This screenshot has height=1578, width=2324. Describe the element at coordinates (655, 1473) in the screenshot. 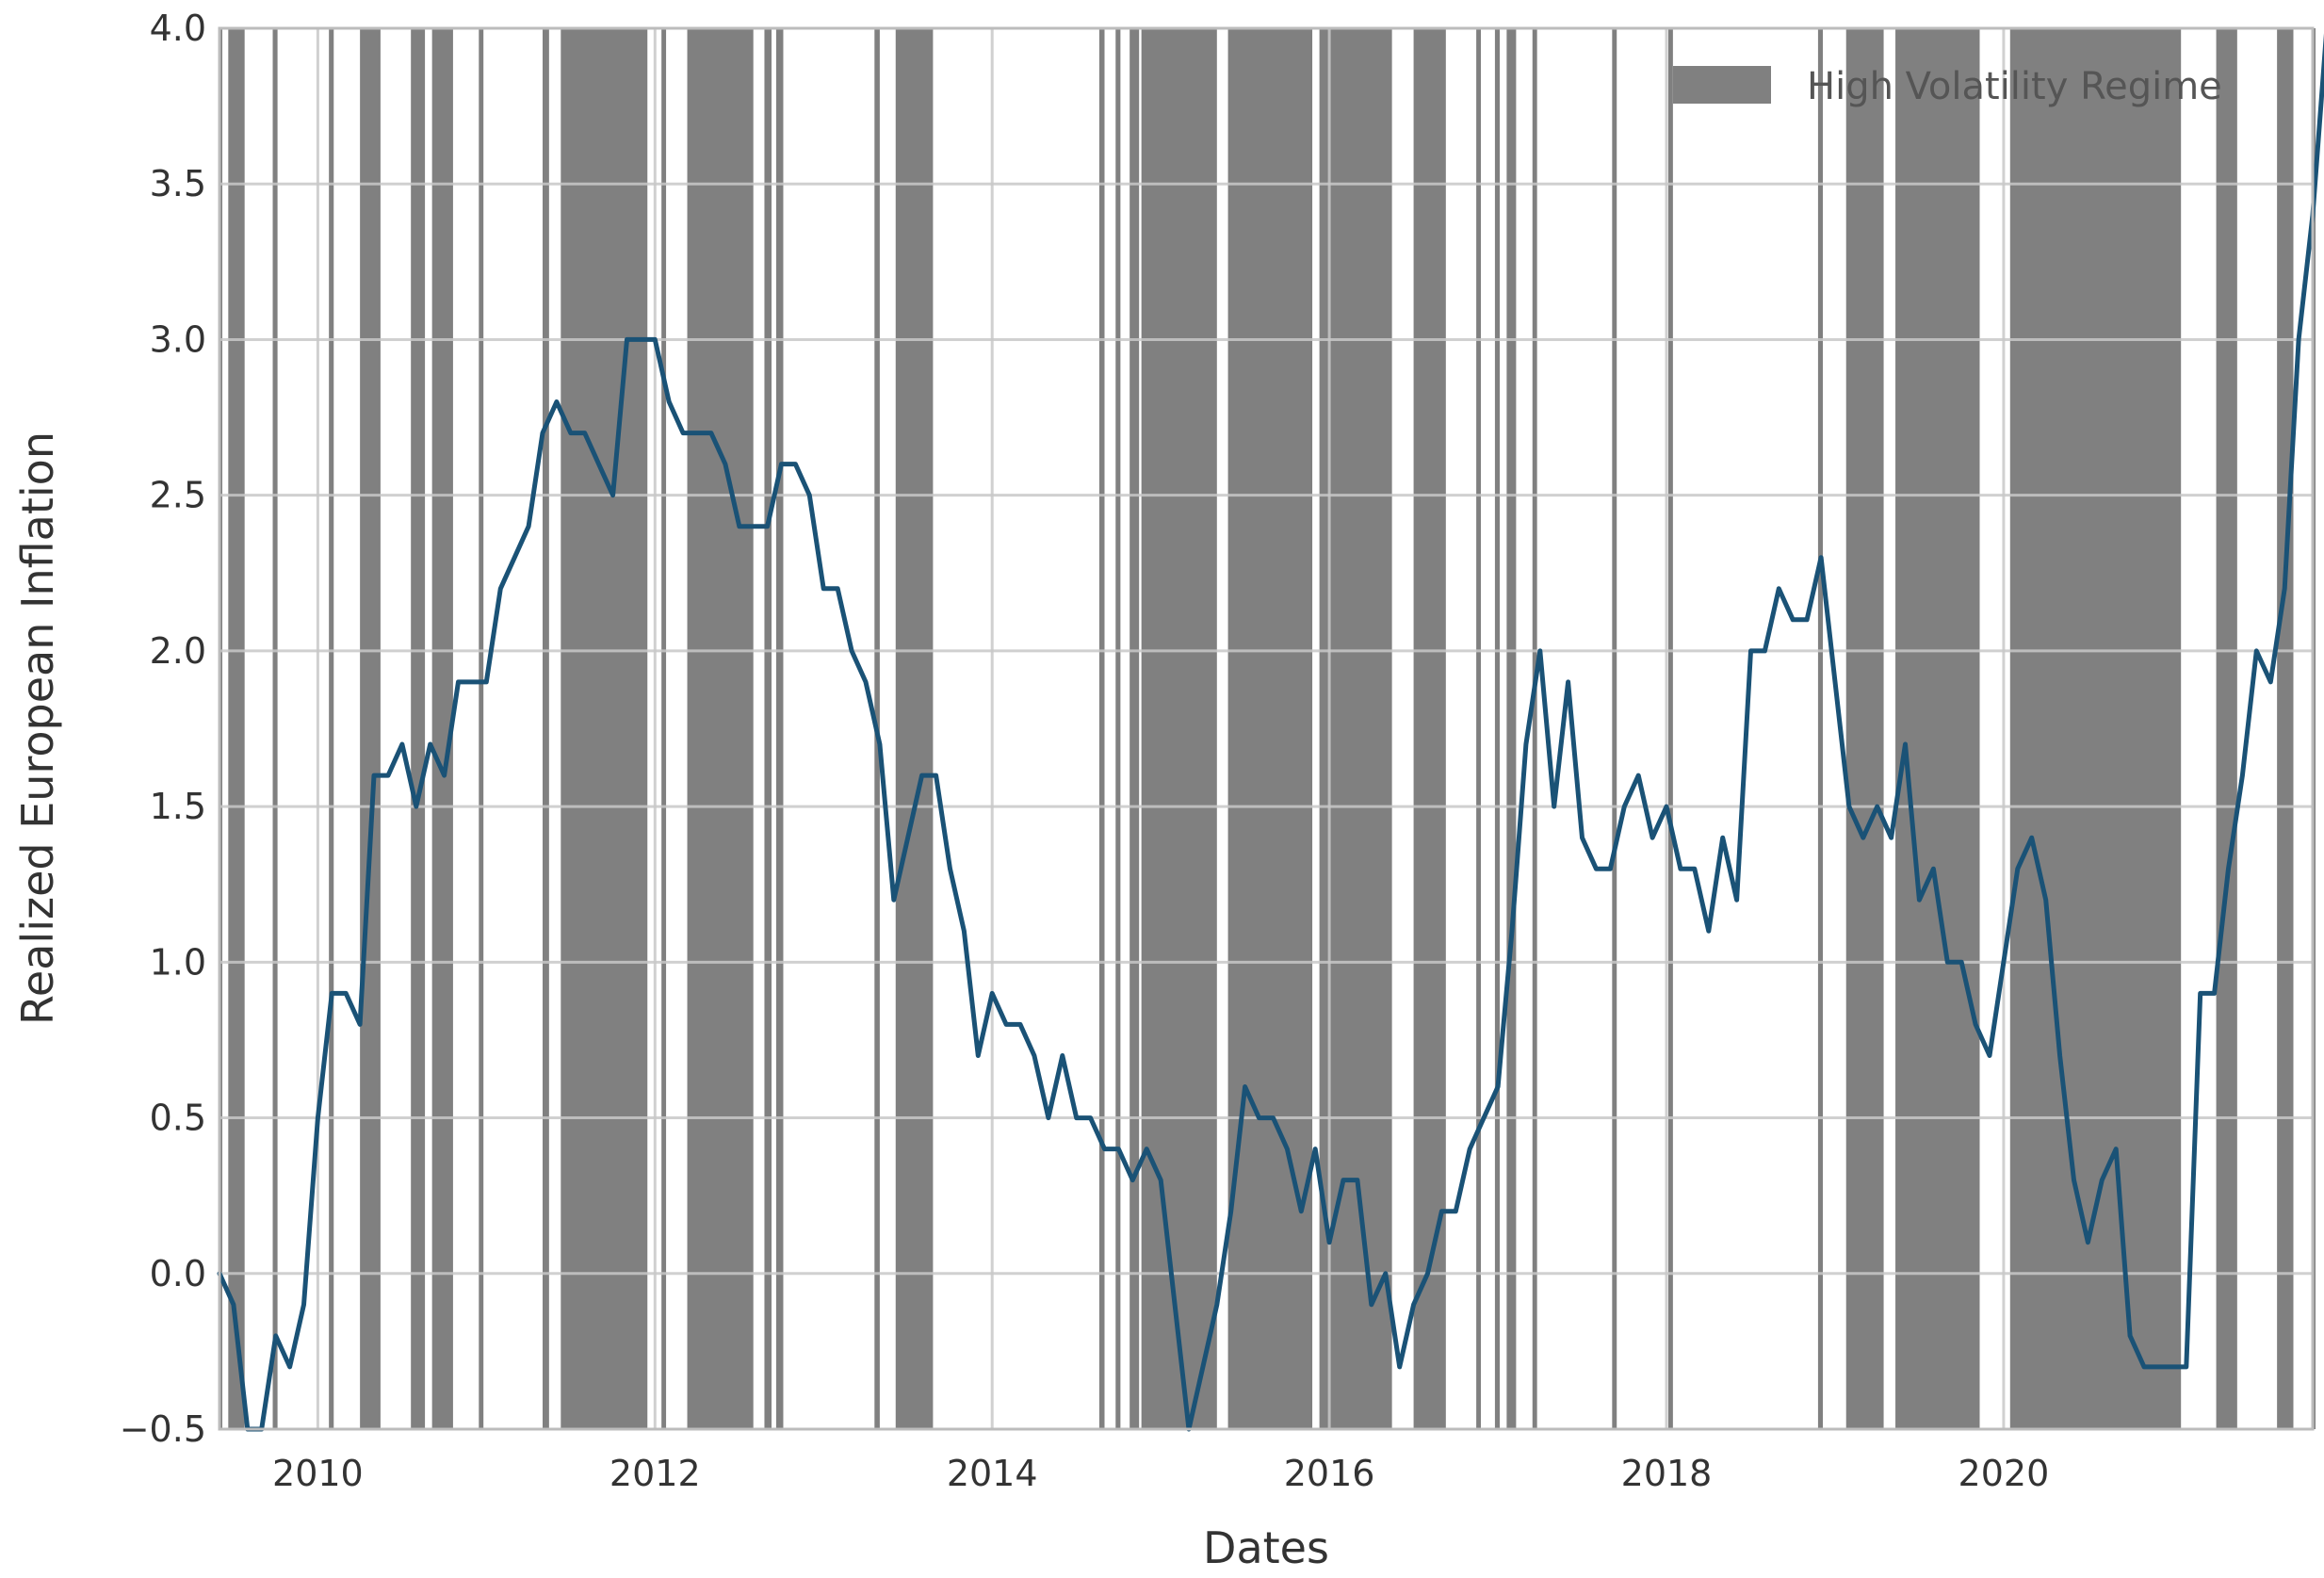

I see `x-tick-label: 2012` at that location.